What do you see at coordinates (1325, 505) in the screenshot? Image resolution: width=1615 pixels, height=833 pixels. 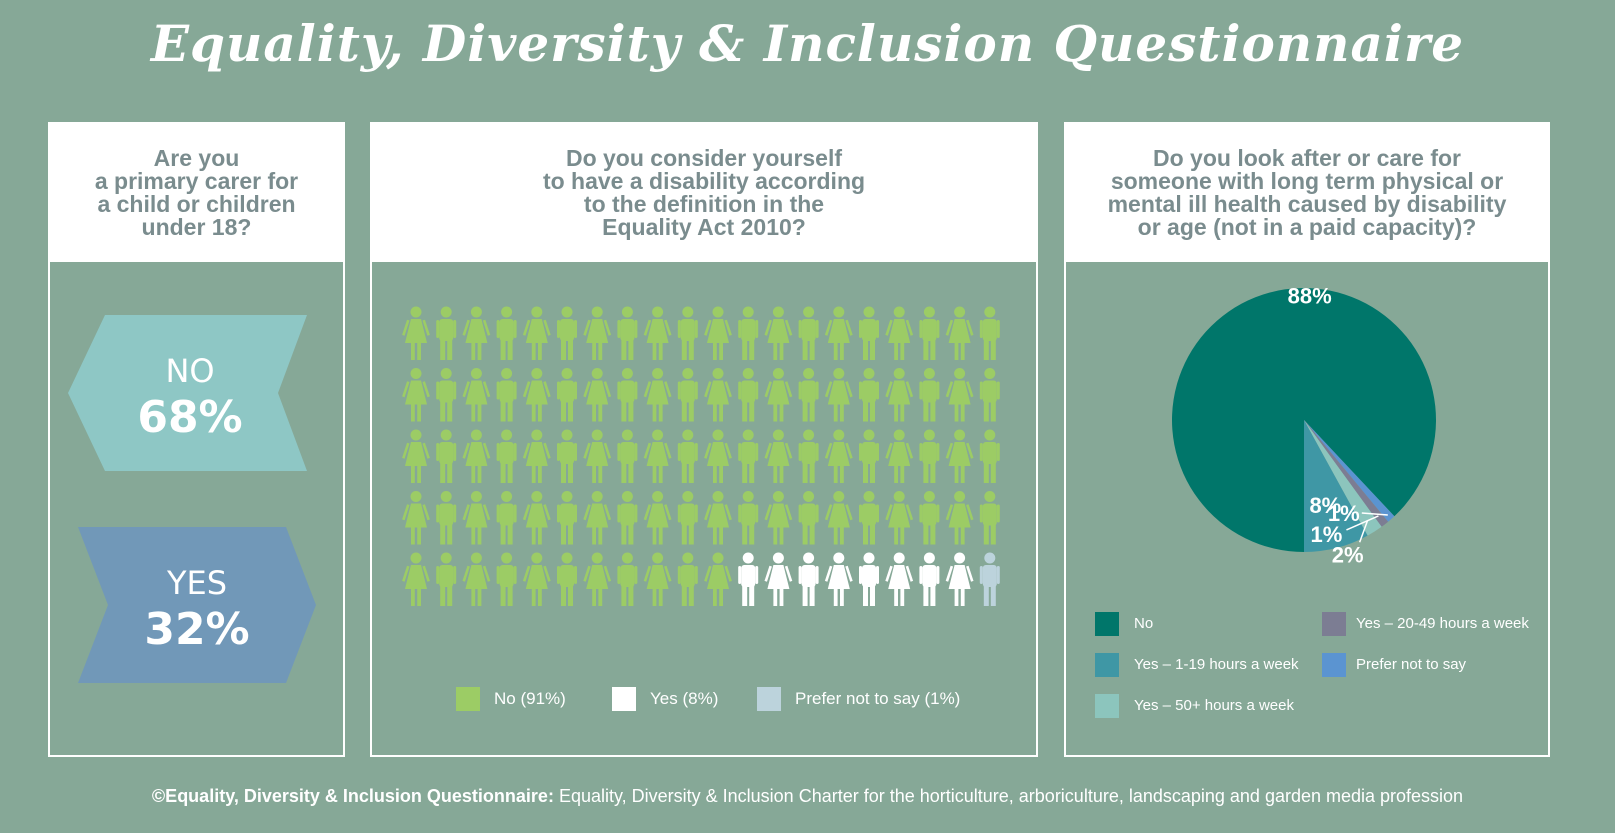 I see `pie-data-label: 8%` at bounding box center [1325, 505].